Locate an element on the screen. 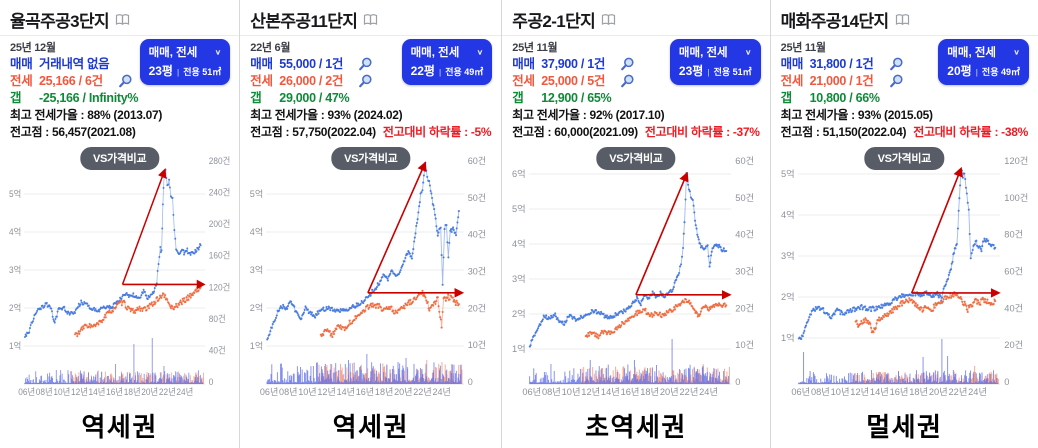  gap-row: 갭 -25,166 / Infinity% is located at coordinates (119, 98).